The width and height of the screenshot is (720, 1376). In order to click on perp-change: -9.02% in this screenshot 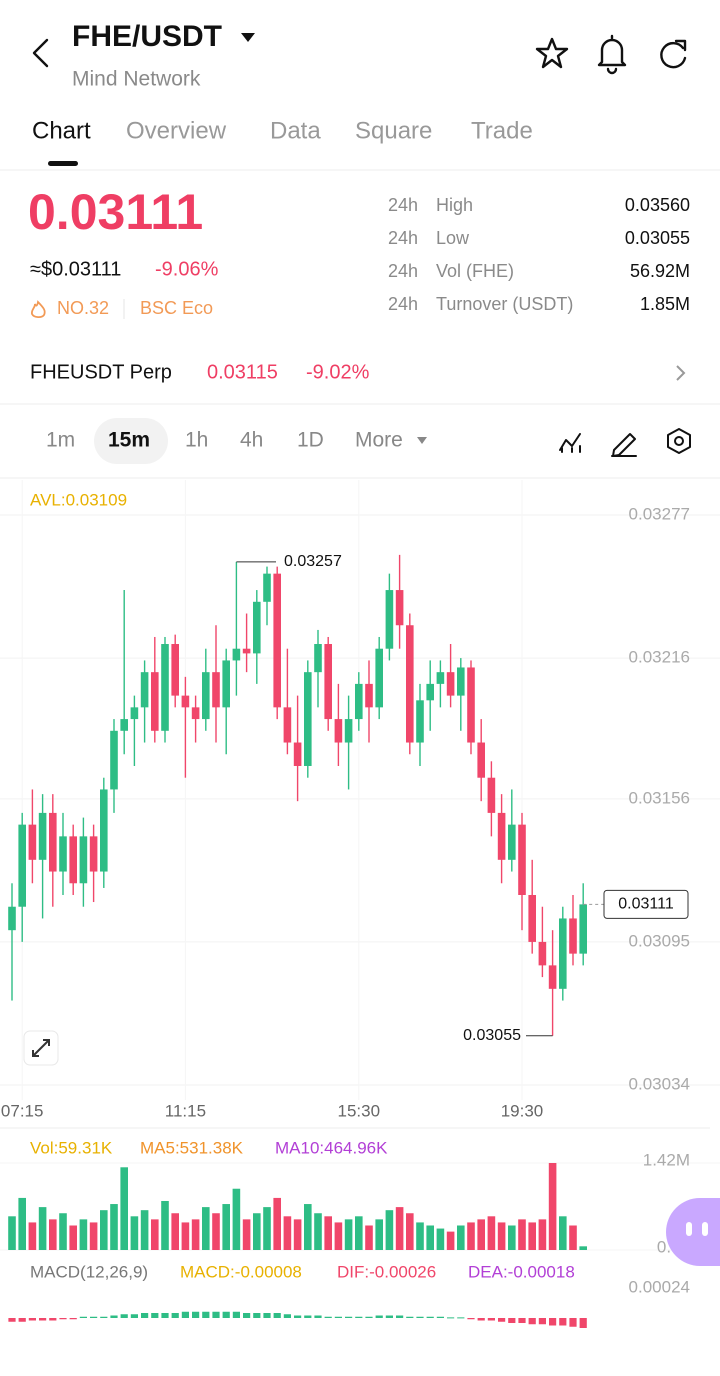, I will do `click(338, 372)`.